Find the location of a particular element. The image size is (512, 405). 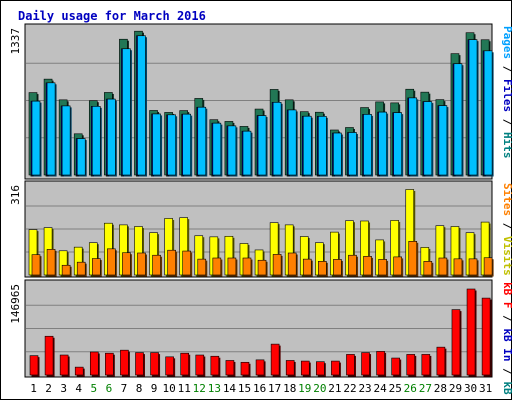

legend-item: Files is located at coordinates (506, 95).